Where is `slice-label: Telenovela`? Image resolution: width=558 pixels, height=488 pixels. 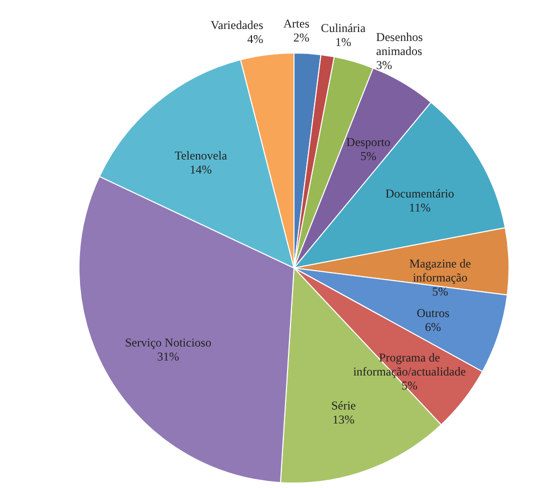 slice-label: Telenovela is located at coordinates (201, 155).